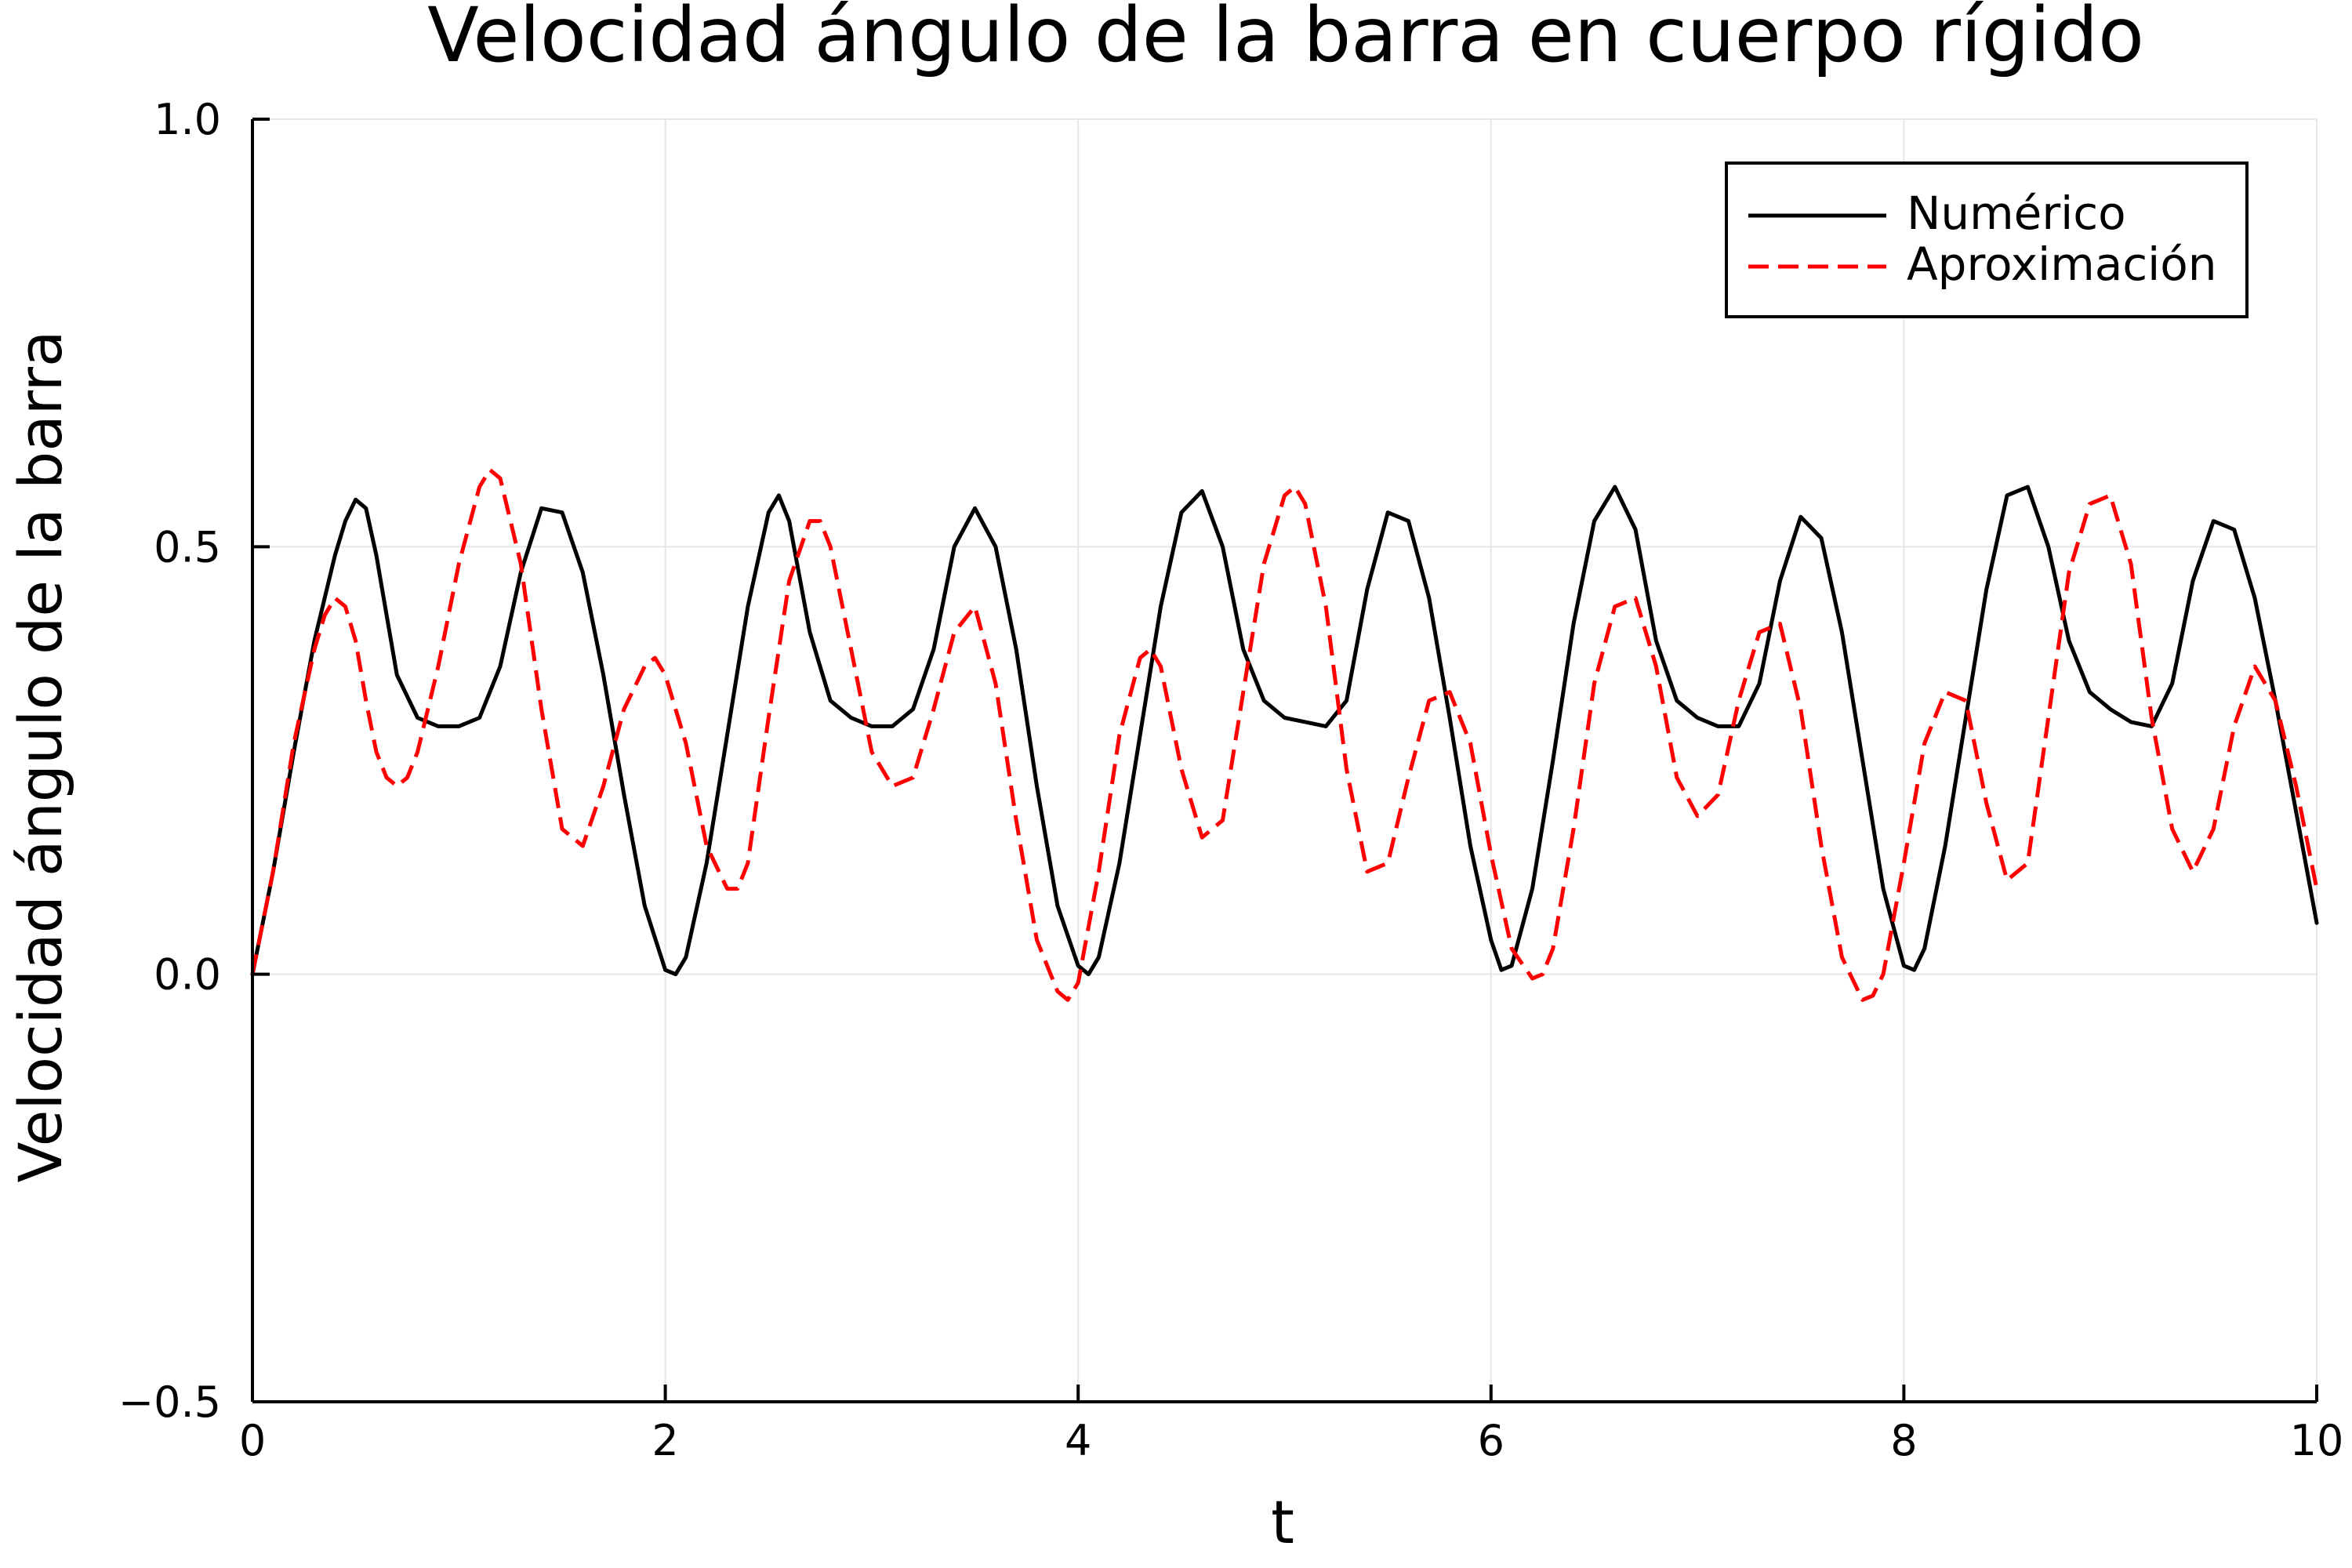 The width and height of the screenshot is (2352, 1568). Describe the element at coordinates (194, 761) in the screenshot. I see `y-axis-ticks: −0.5 0.0 0.5 1.0` at that location.